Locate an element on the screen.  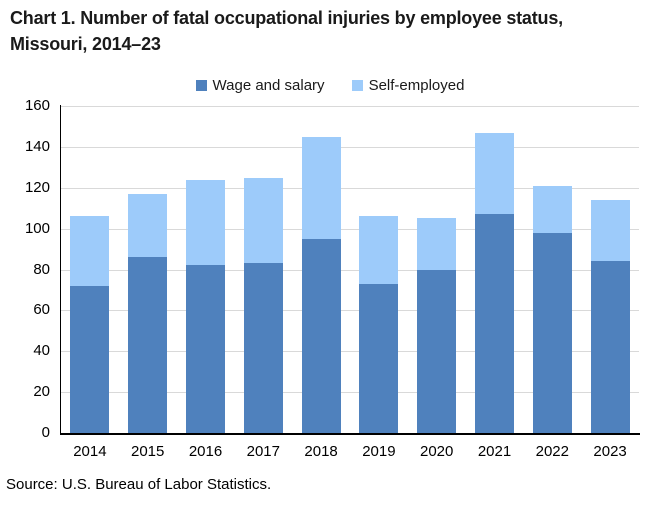
legend-item-self-employed: Self-employed is located at coordinates (408, 85).